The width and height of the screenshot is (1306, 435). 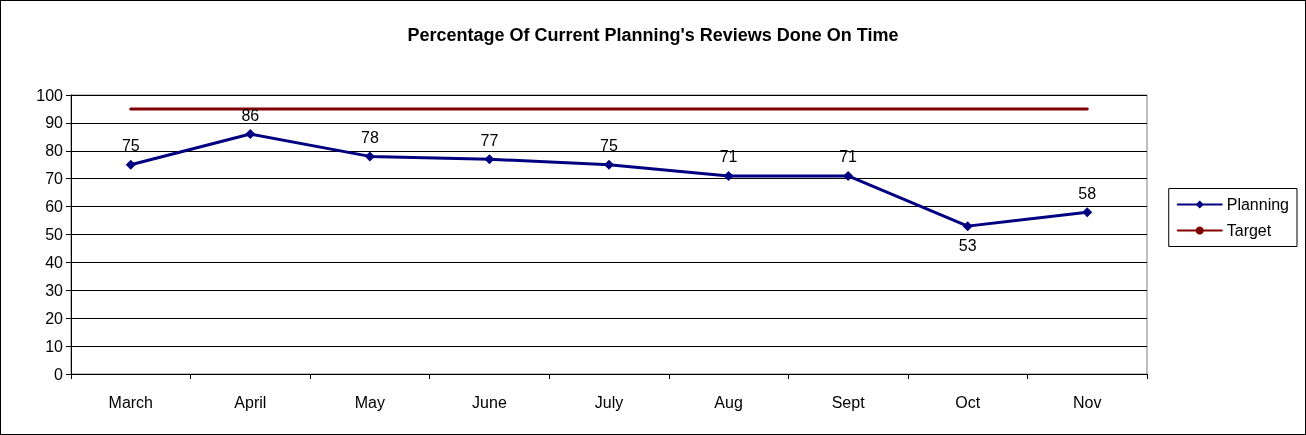 What do you see at coordinates (609, 402) in the screenshot?
I see `x-tick-label: July` at bounding box center [609, 402].